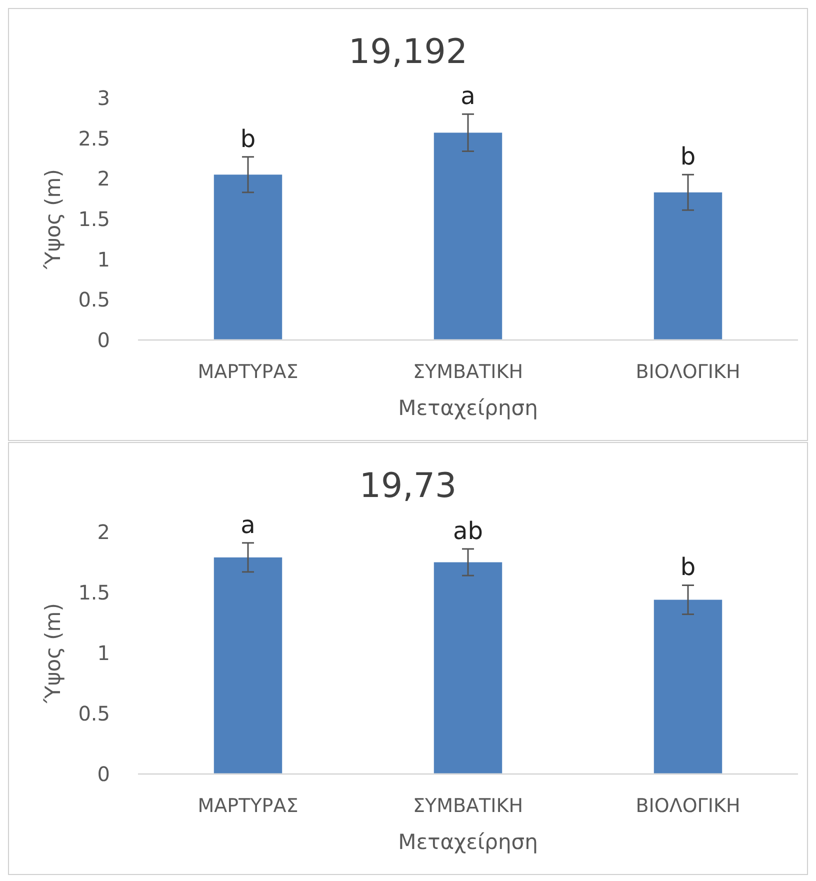  What do you see at coordinates (94, 138) in the screenshot?
I see `y-tick-label: 2.5` at bounding box center [94, 138].